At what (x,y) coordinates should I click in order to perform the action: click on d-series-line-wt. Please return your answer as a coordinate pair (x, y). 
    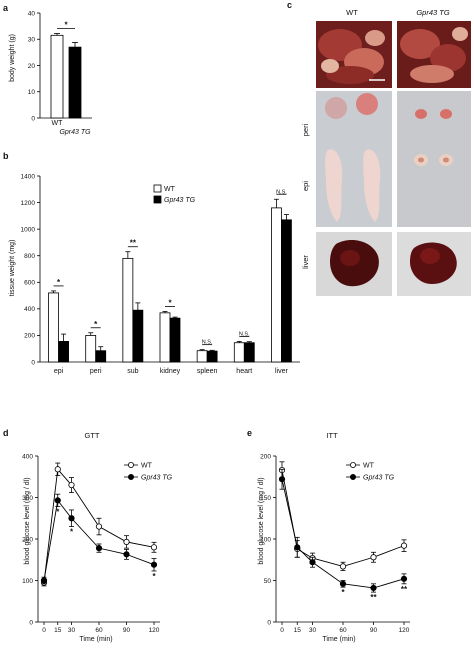
    Looking at the image, I should click on (99, 525).